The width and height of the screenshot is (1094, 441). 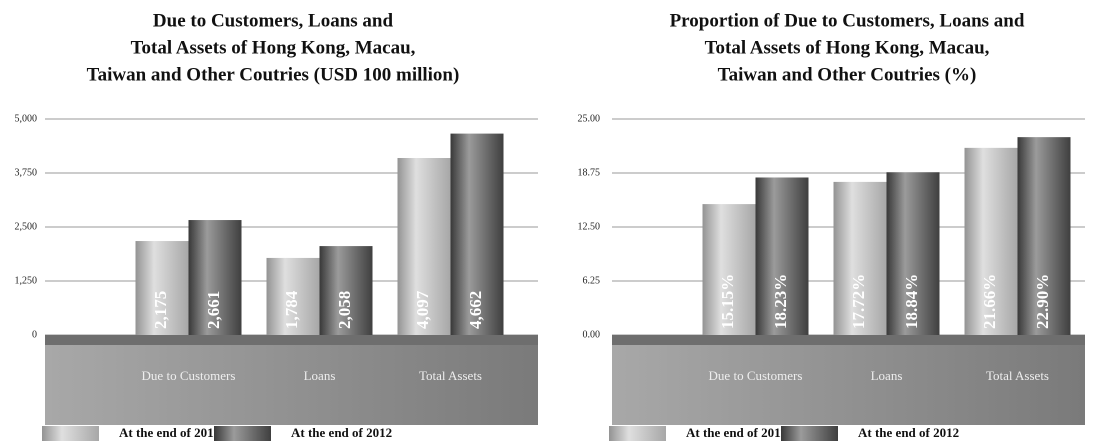 I want to click on y-tick-label: 5,000, so click(x=26, y=118).